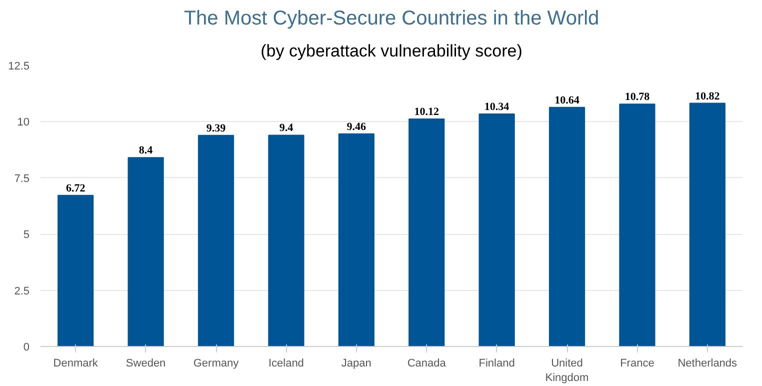 The height and width of the screenshot is (386, 762). I want to click on x-tick-label: Iceland, so click(286, 364).